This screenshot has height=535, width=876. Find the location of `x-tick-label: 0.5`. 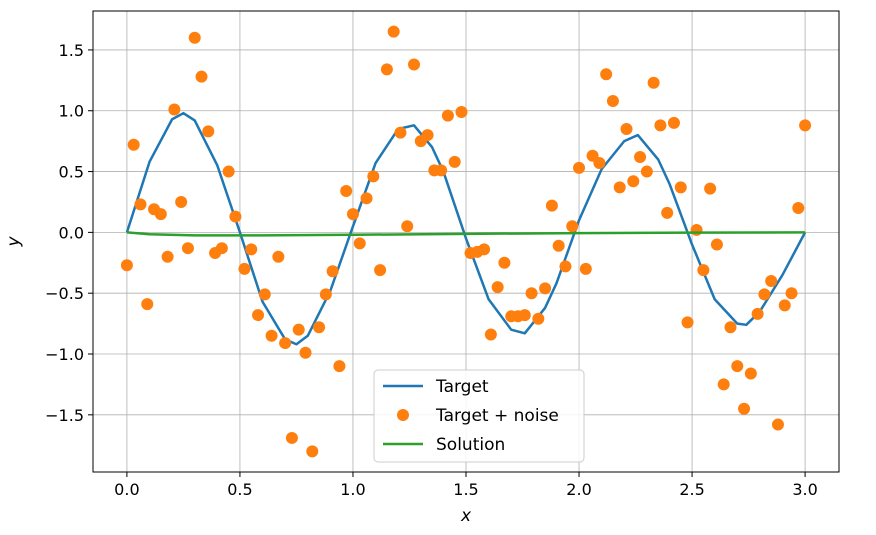

x-tick-label: 0.5 is located at coordinates (239, 489).